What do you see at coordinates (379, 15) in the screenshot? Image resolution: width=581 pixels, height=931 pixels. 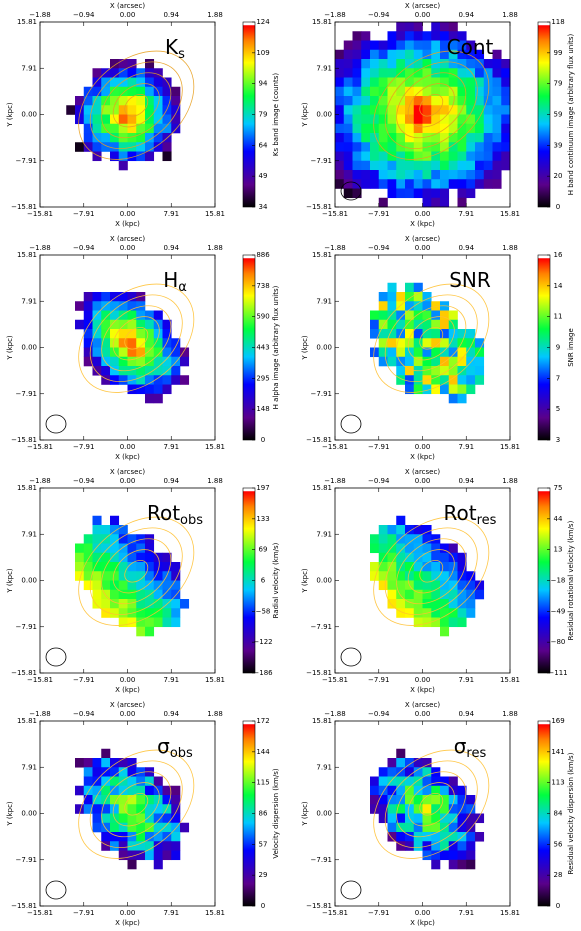 I see `x-top-tick-label: −0.94` at bounding box center [379, 15].